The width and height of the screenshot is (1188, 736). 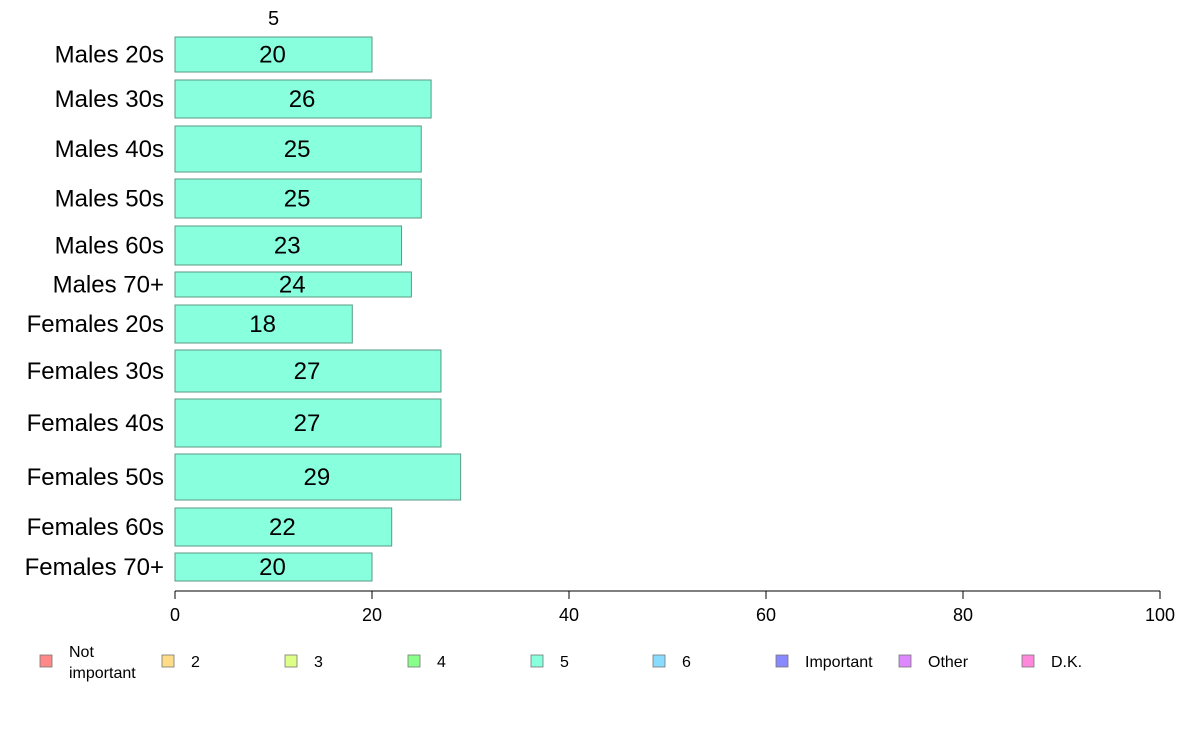 I want to click on category-label: Males 50s, so click(x=109, y=199).